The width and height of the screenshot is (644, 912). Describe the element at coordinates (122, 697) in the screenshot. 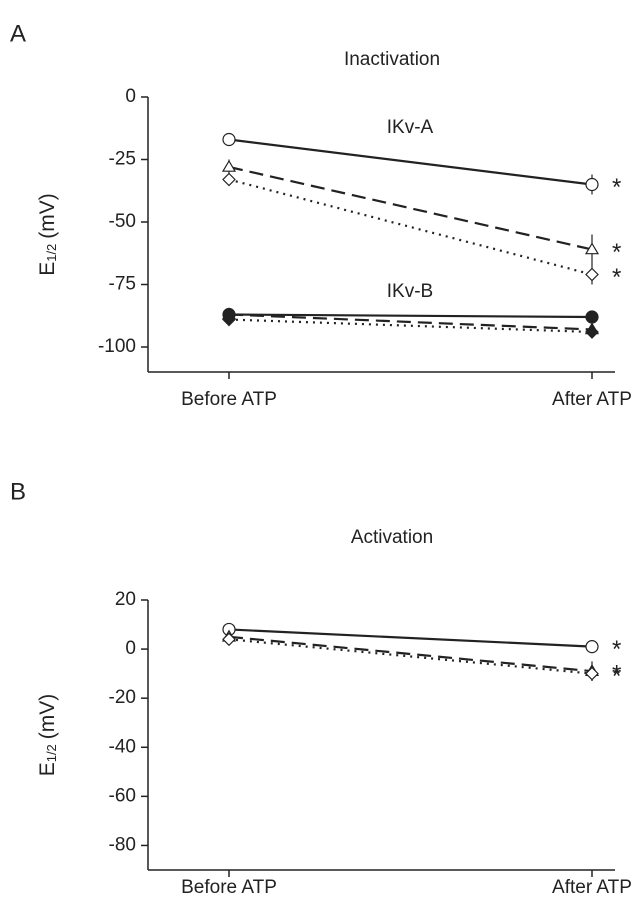

I see `y-tick-label: -20` at that location.